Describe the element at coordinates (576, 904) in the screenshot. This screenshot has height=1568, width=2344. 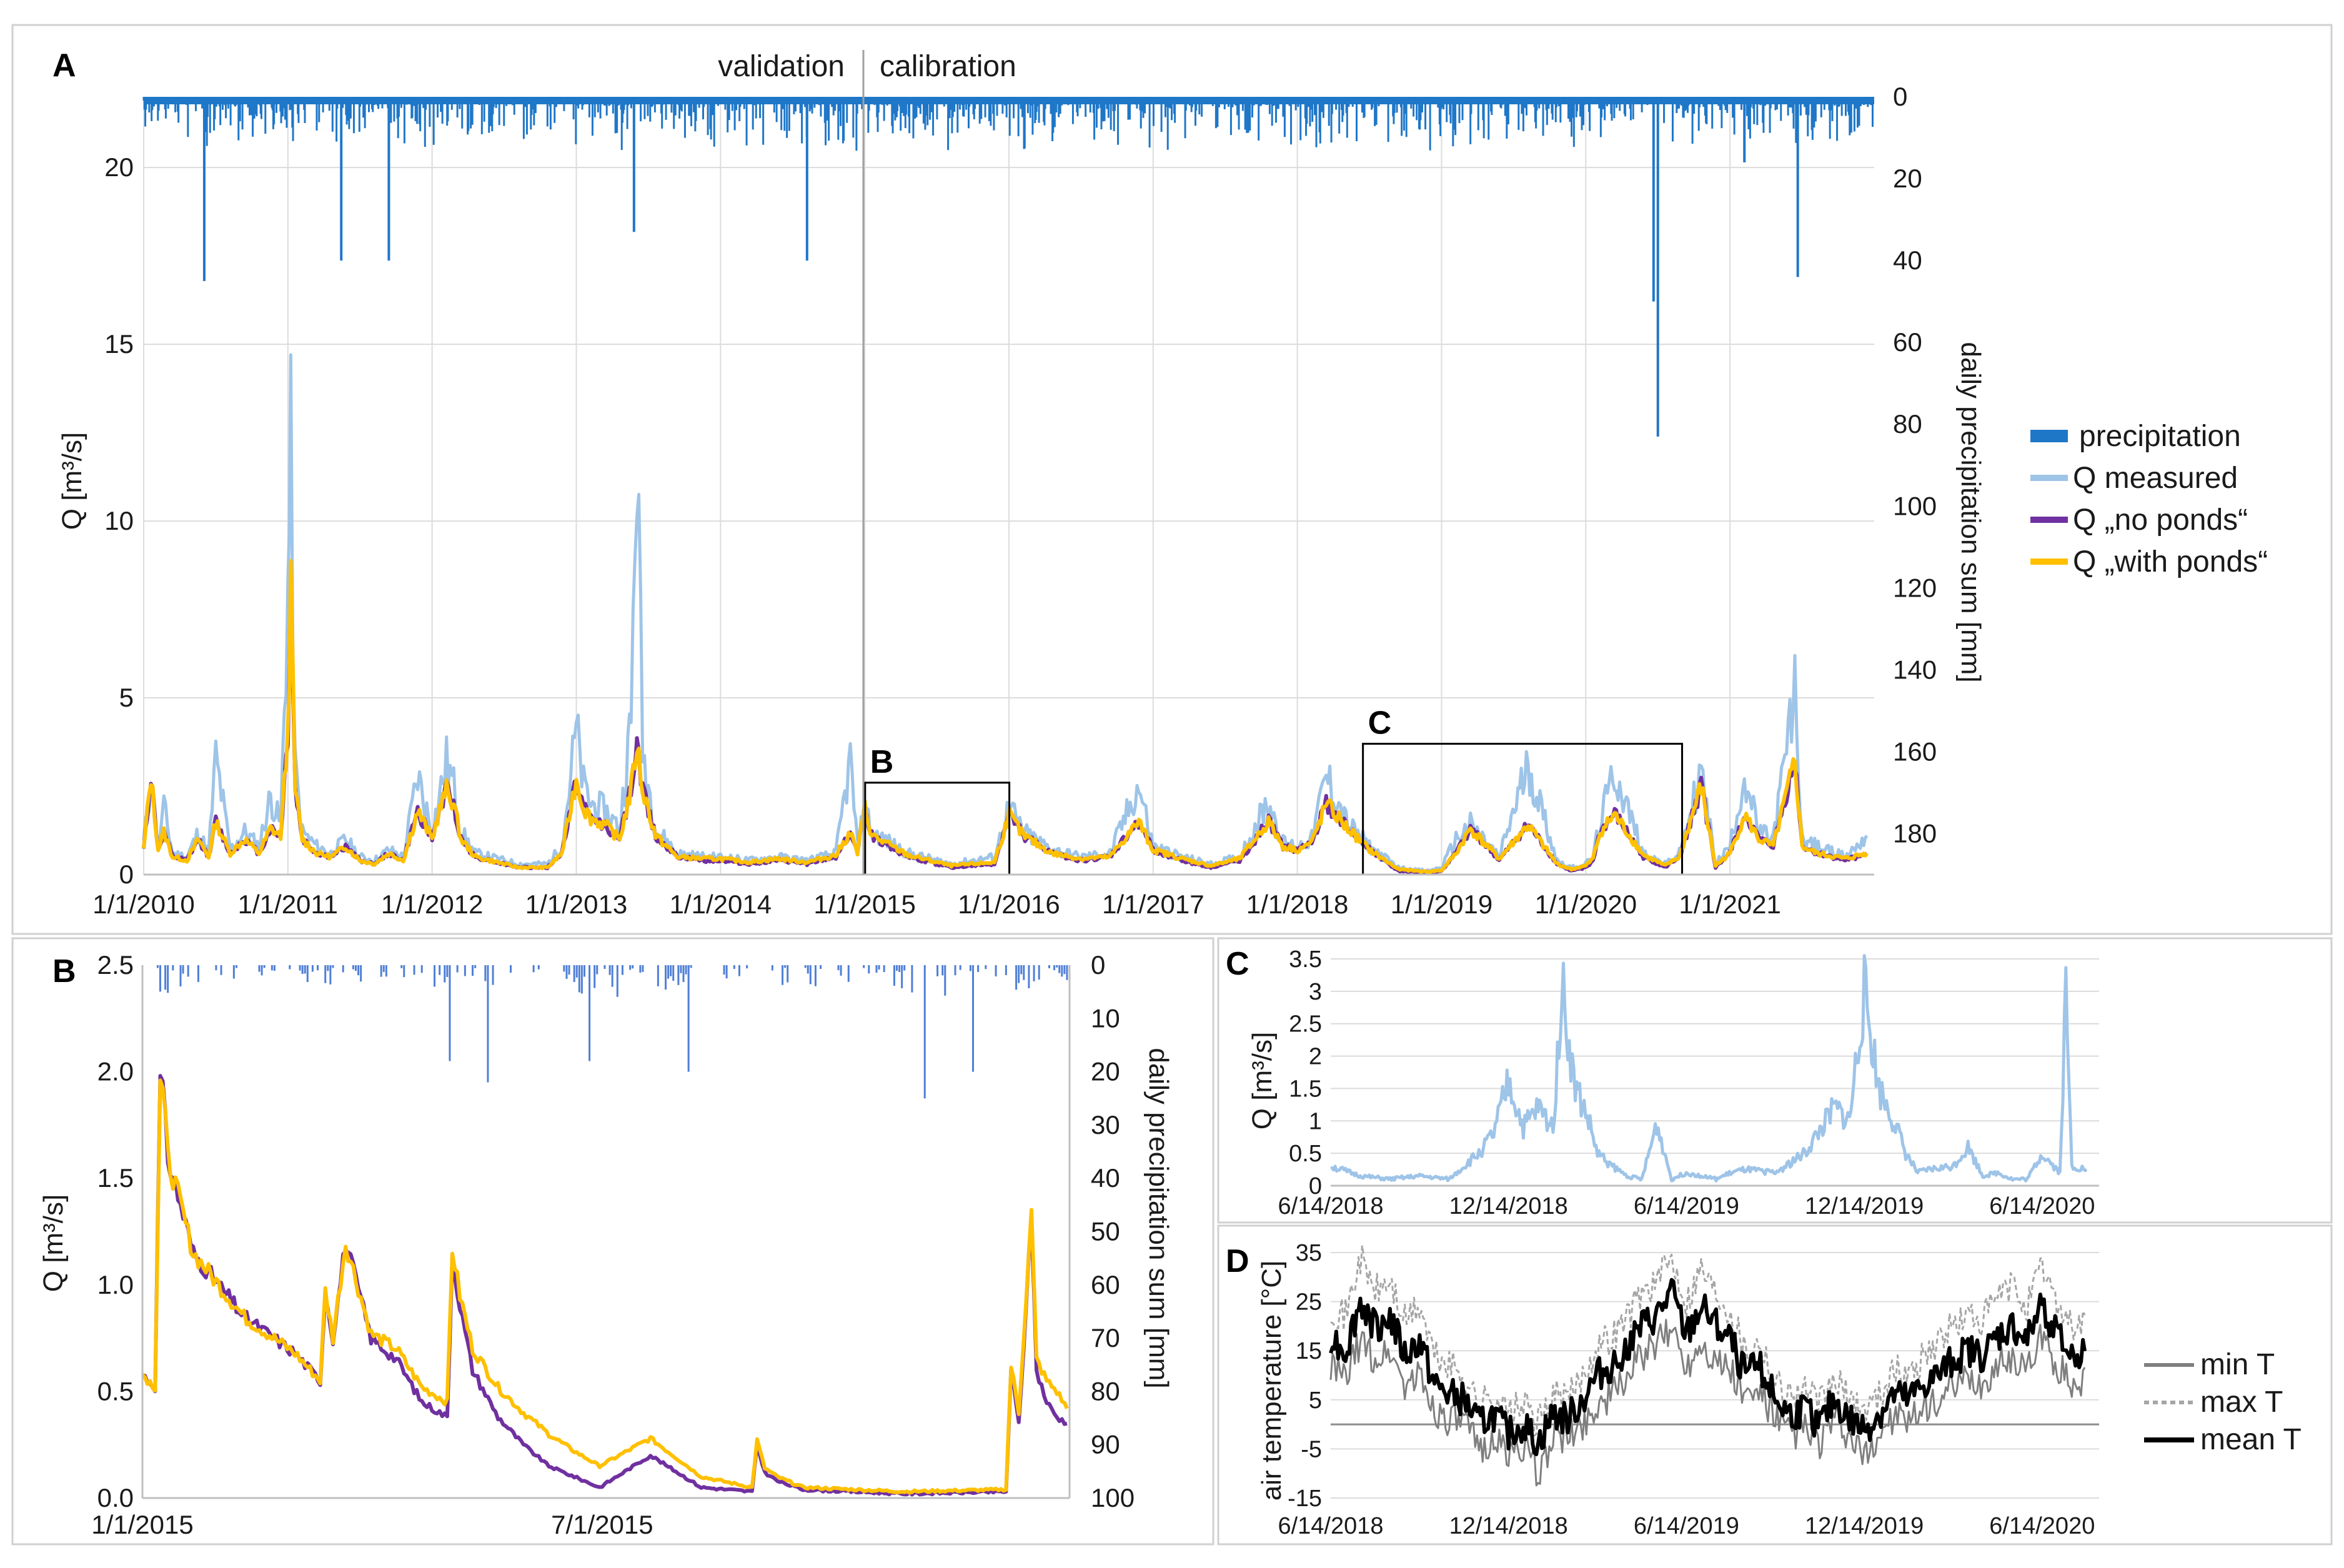
I see `x-tick-a-3: 1/1/2013` at that location.